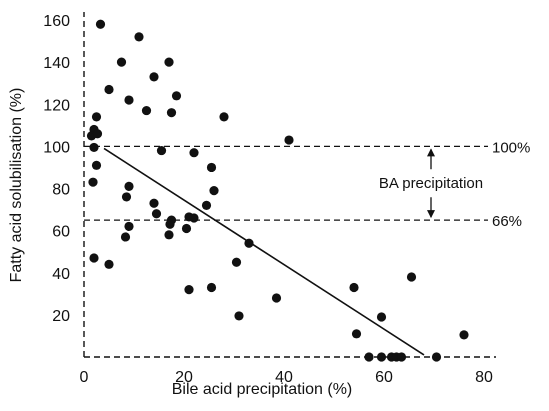 The image size is (549, 411). What do you see at coordinates (262, 389) in the screenshot?
I see `x-axis-title: Bile acid precipitation (%)` at bounding box center [262, 389].